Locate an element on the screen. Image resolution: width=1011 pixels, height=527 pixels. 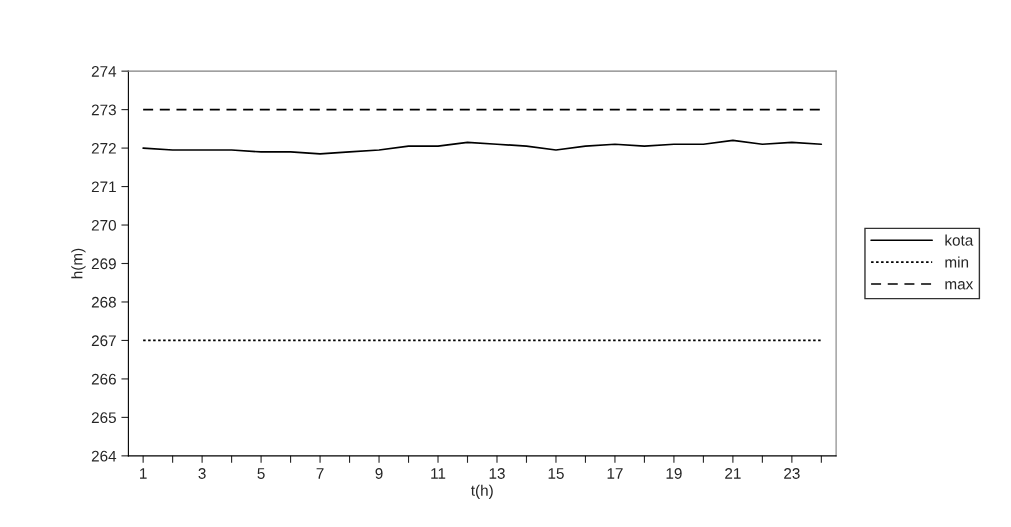
legend-label: kota is located at coordinates (959, 240).